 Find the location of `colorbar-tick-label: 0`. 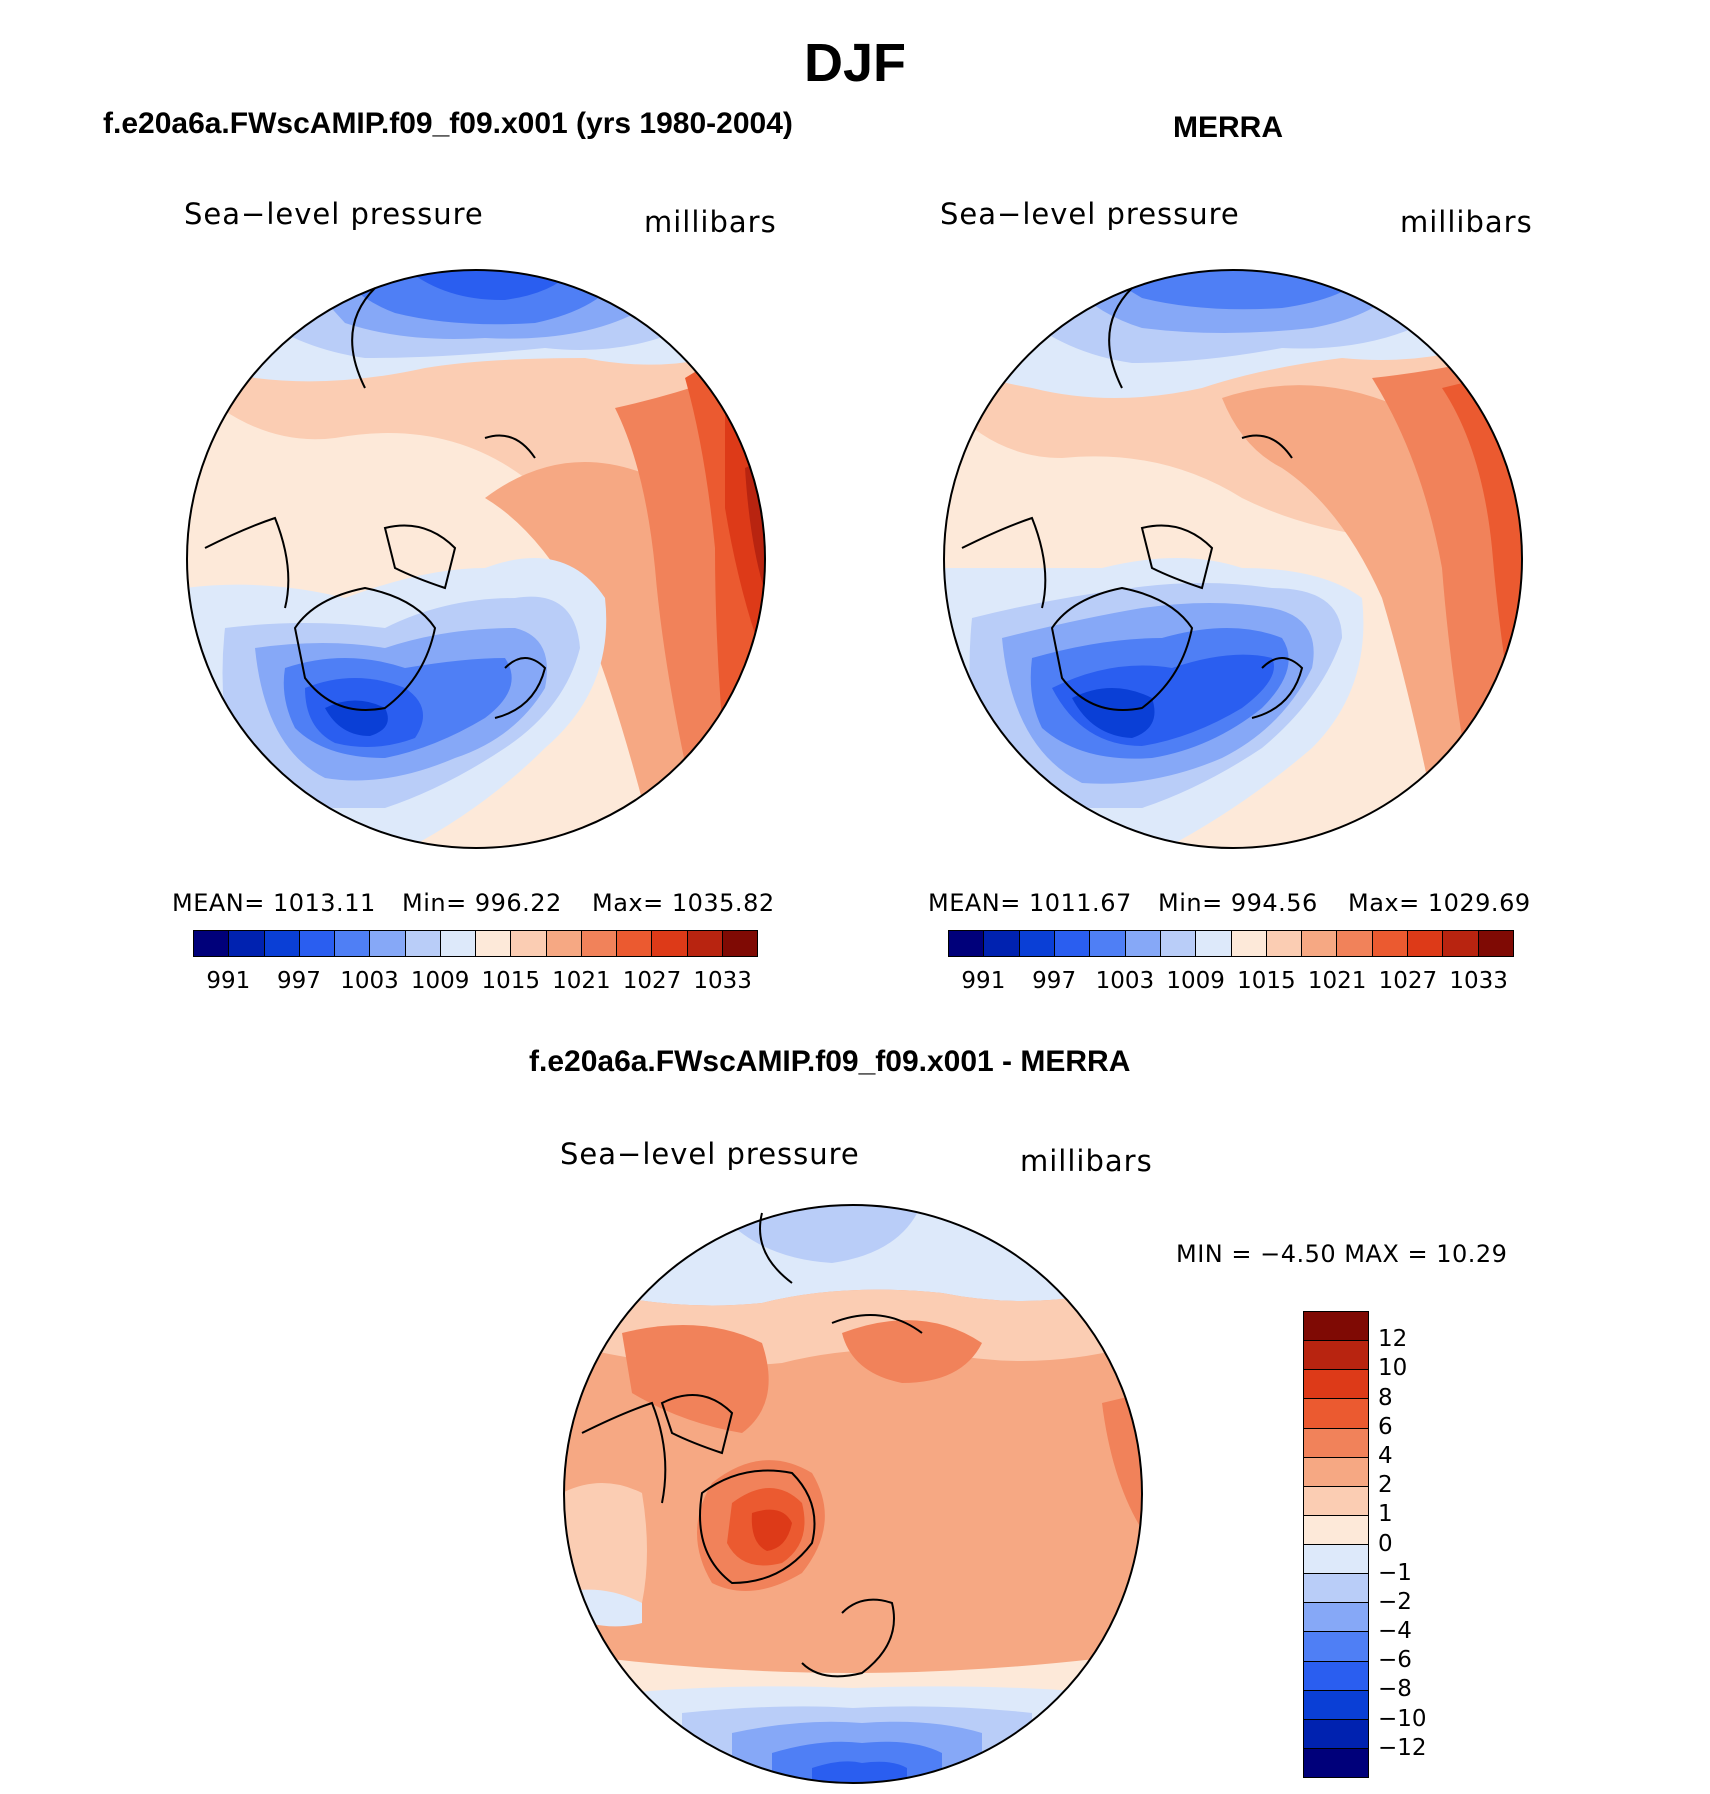

colorbar-tick-label: 0 is located at coordinates (1385, 1543).